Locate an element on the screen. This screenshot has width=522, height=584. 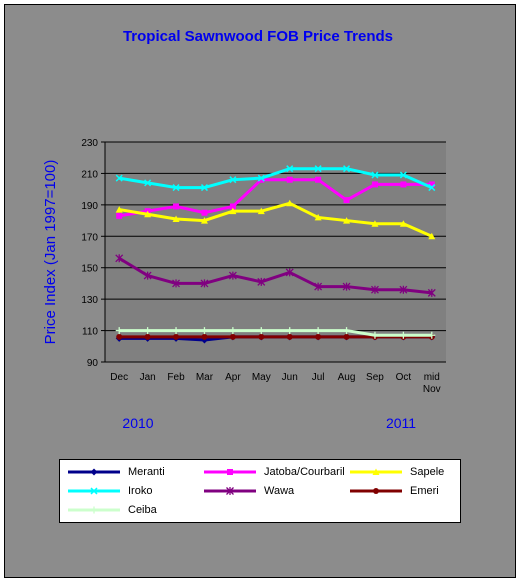
x-tick-label: Jan is located at coordinates (148, 377).